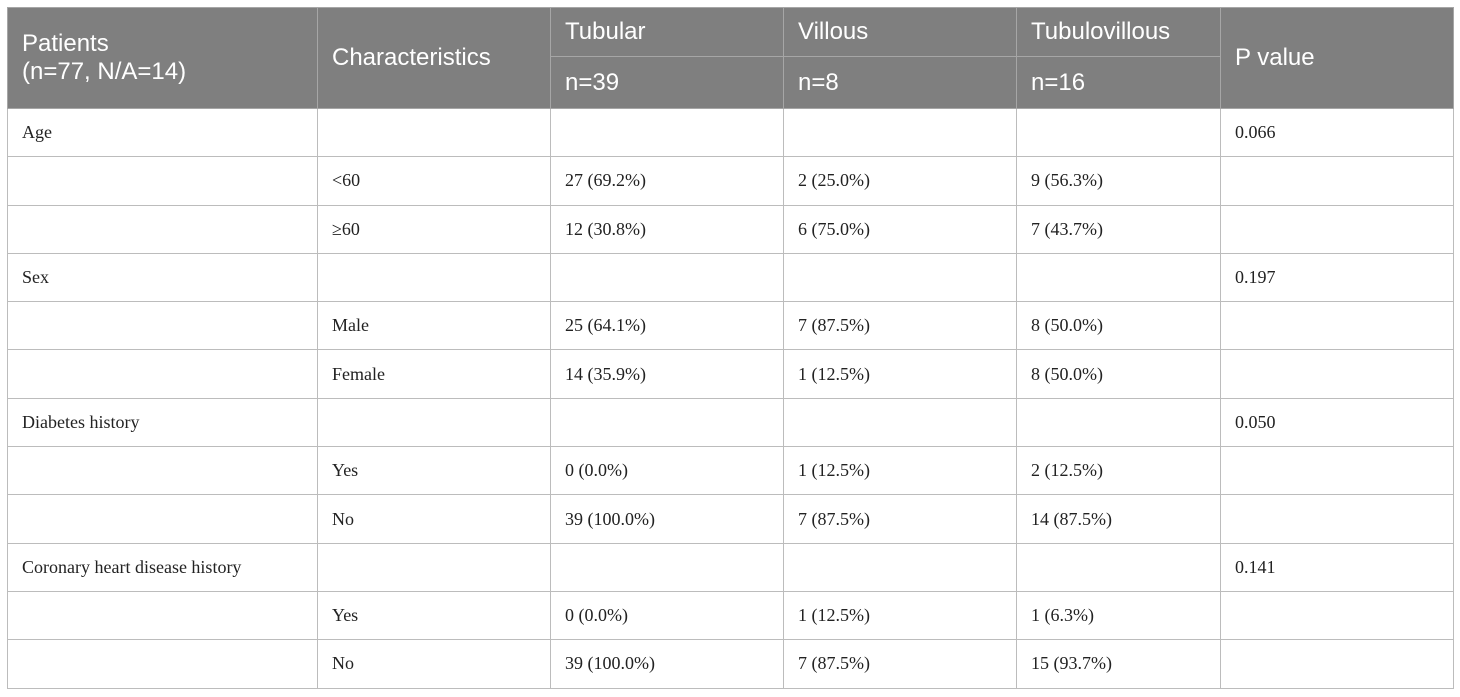 This screenshot has height=697, width=1460. Describe the element at coordinates (900, 181) in the screenshot. I see `villous-cell: 2 (25.0%)` at that location.